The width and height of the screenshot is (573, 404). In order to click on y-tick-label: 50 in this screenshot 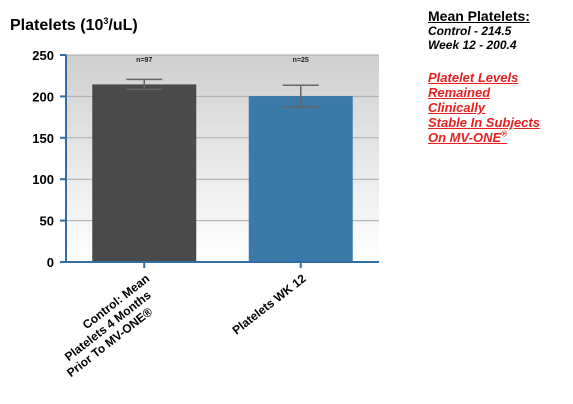, I will do `click(47, 221)`.